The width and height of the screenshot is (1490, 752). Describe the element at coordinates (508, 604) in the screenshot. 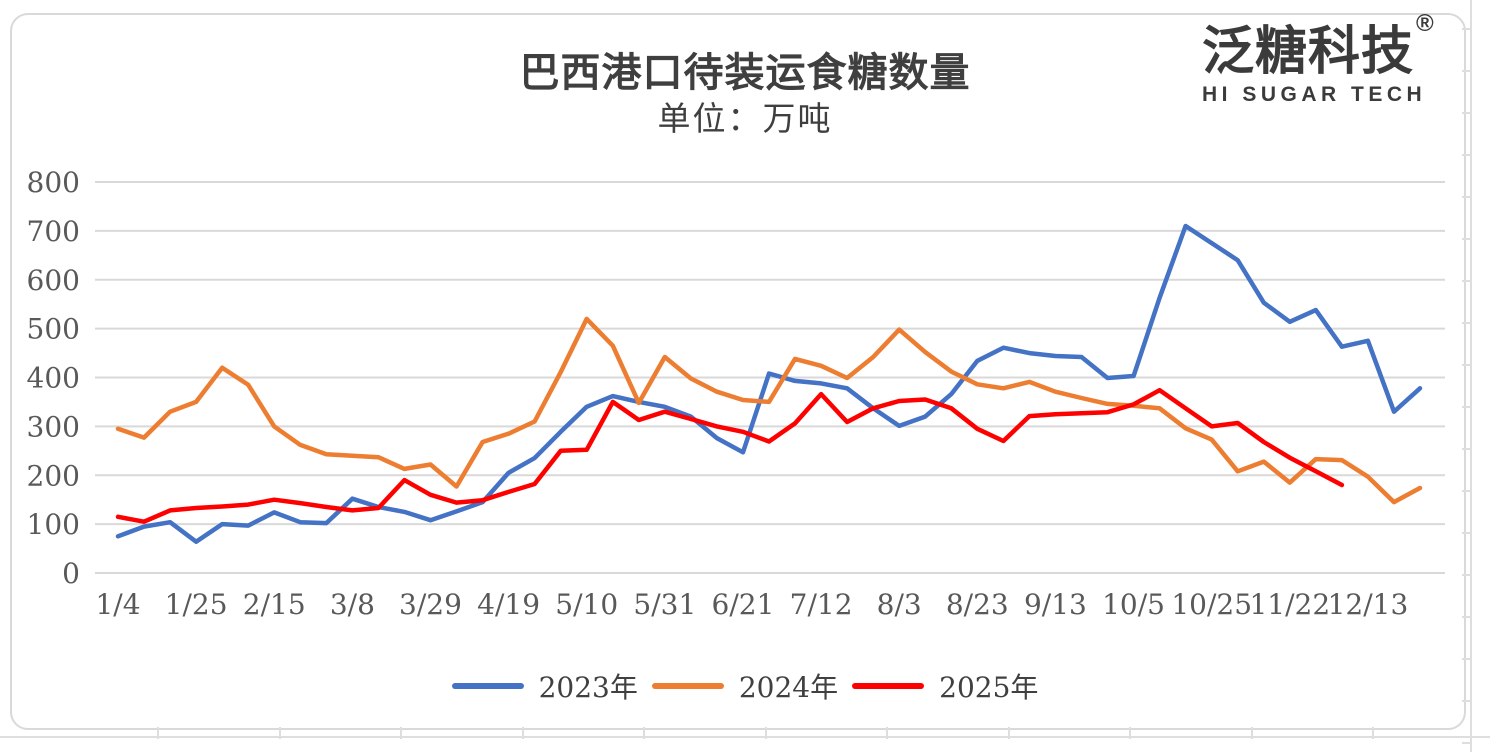

I see `x-axis-tick-label: 4/19` at that location.